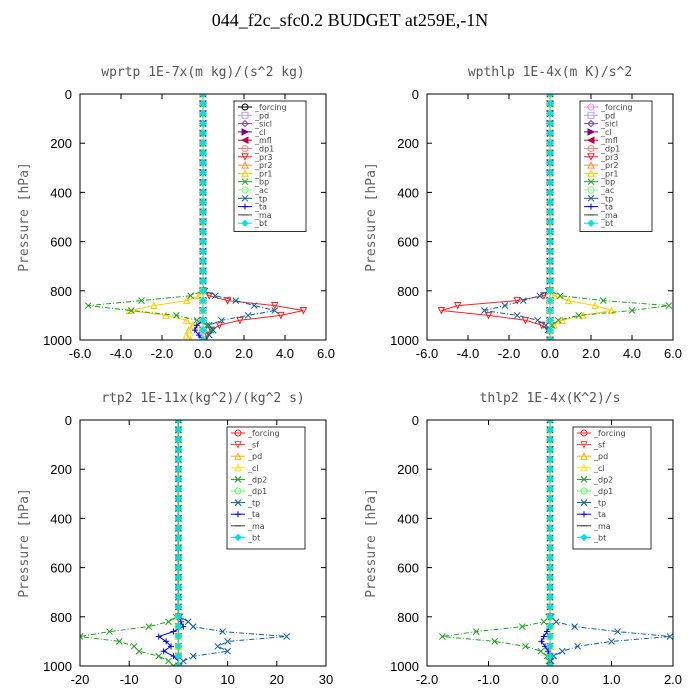 This screenshot has width=700, height=700. Describe the element at coordinates (607, 115) in the screenshot. I see `legend-label: _pd` at that location.